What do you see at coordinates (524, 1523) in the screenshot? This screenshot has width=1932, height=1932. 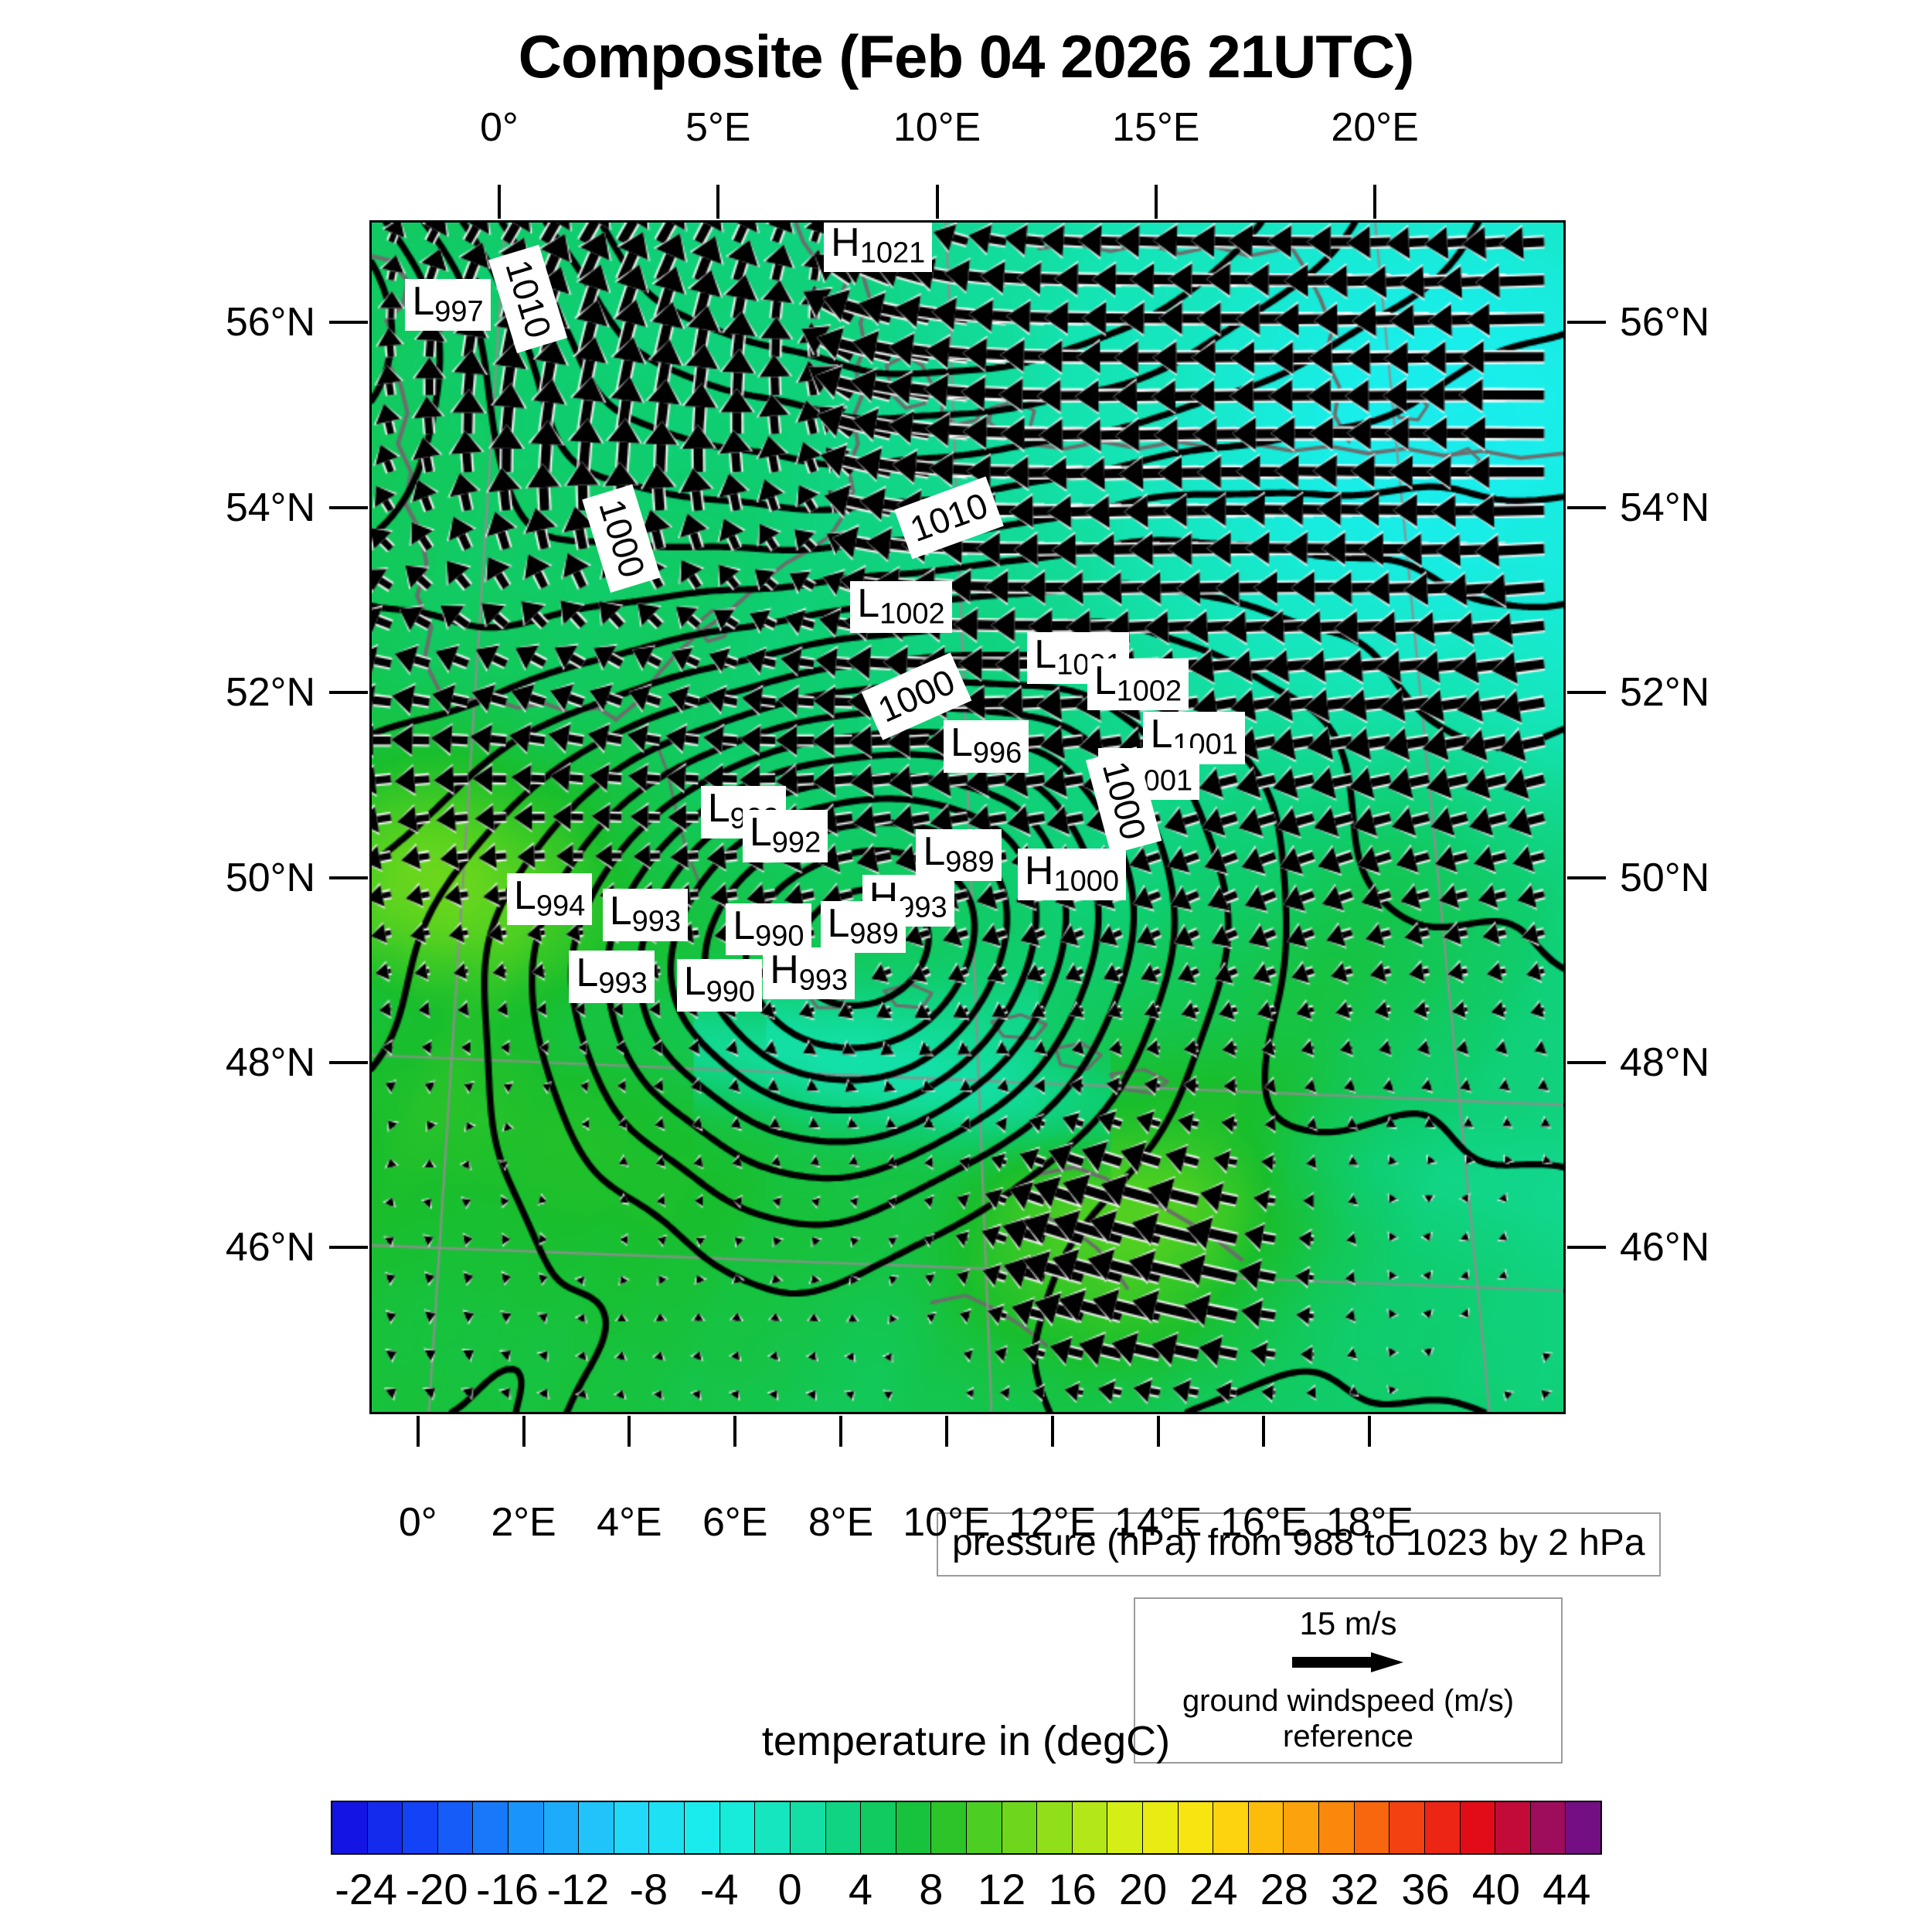 I see `axis-label-lon-bottom: 2°E` at bounding box center [524, 1523].